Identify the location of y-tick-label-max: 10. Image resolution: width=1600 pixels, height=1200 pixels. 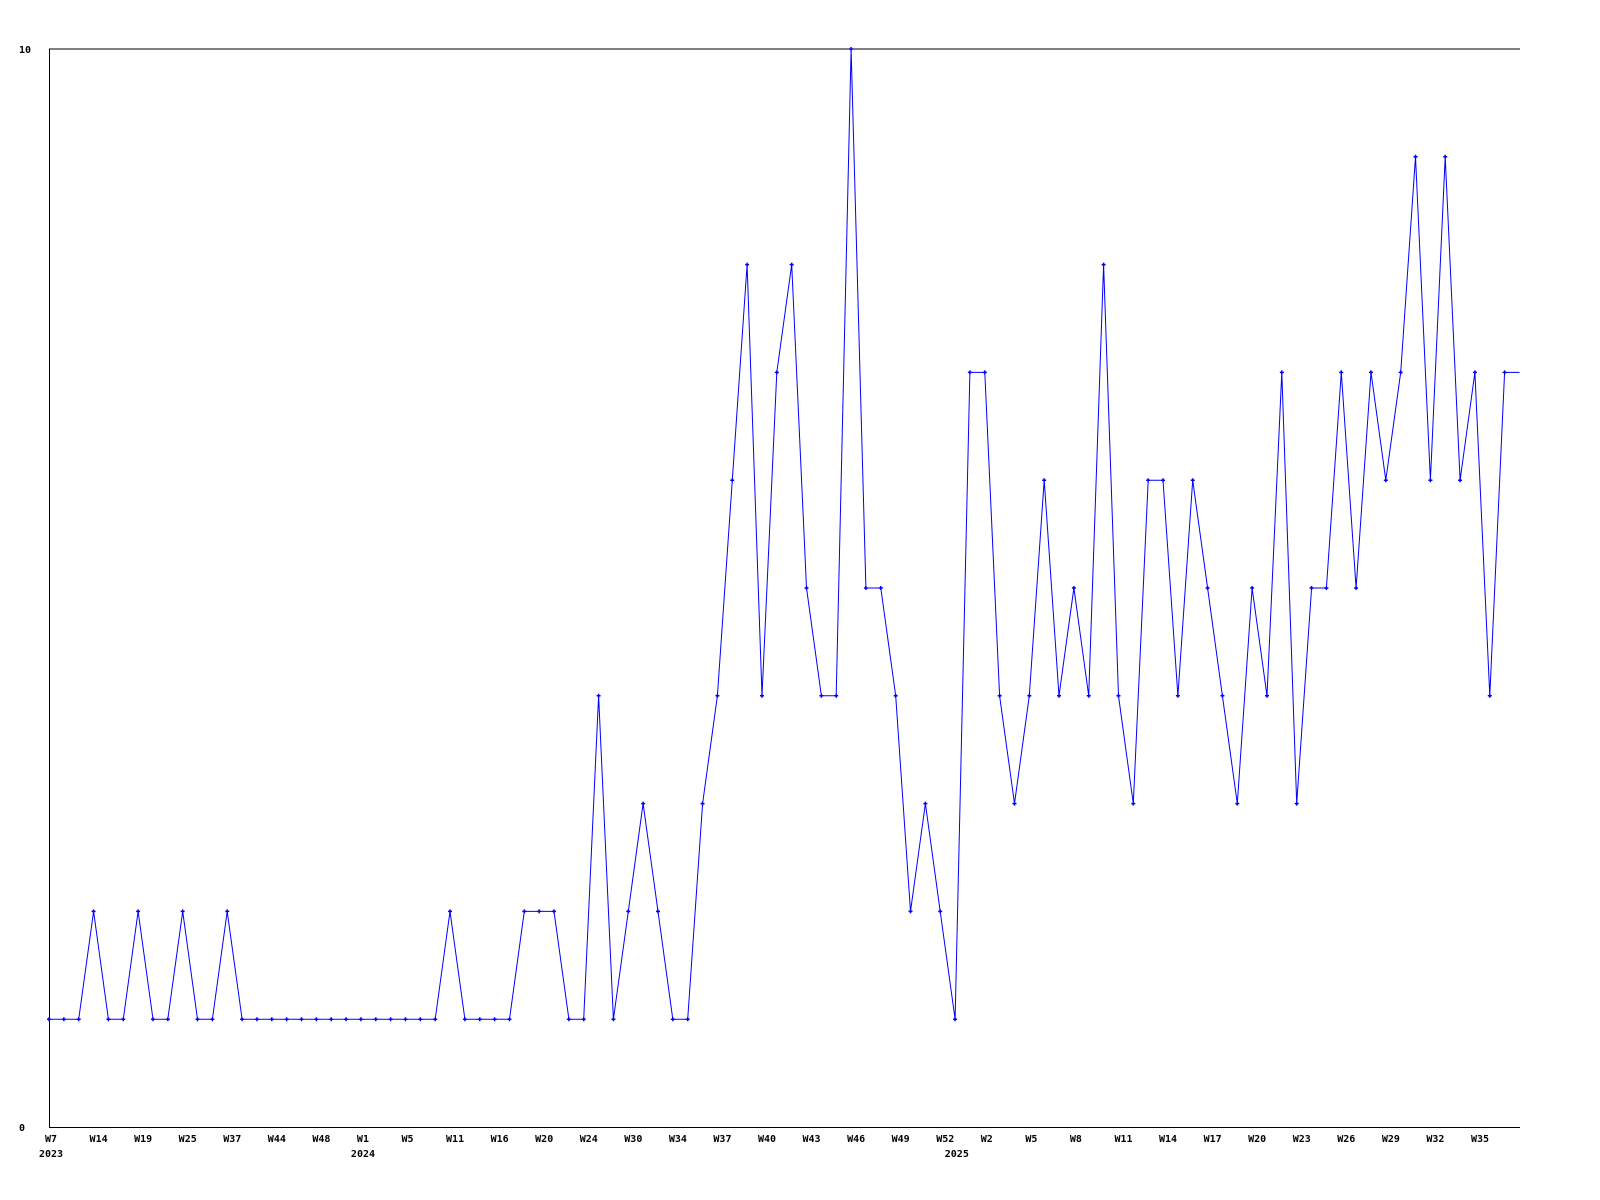
(25, 50).